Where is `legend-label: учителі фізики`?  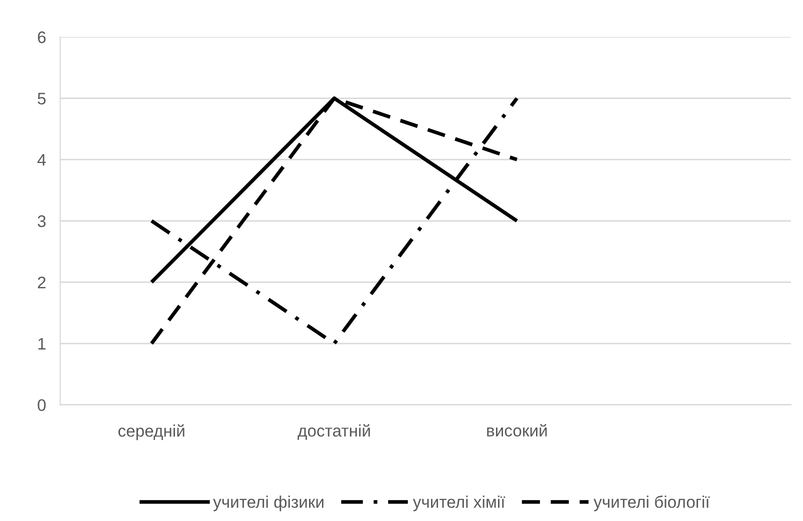 legend-label: учителі фізики is located at coordinates (268, 504).